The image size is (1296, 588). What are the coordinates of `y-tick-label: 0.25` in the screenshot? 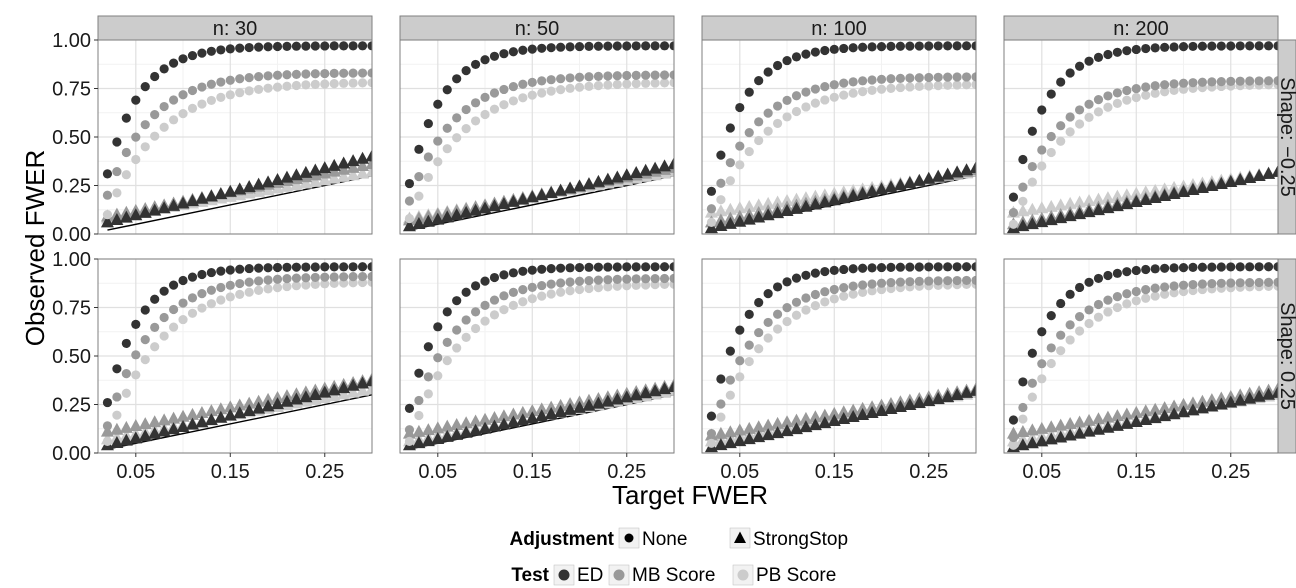 It's located at (71, 406).